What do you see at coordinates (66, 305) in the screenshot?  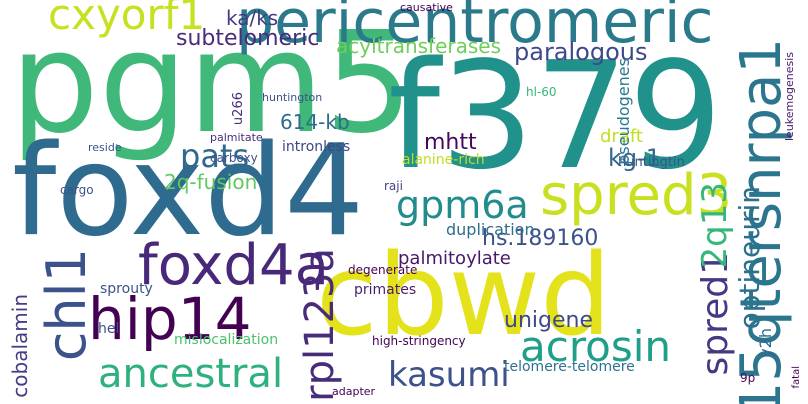 I see `word-chl1: chl1` at bounding box center [66, 305].